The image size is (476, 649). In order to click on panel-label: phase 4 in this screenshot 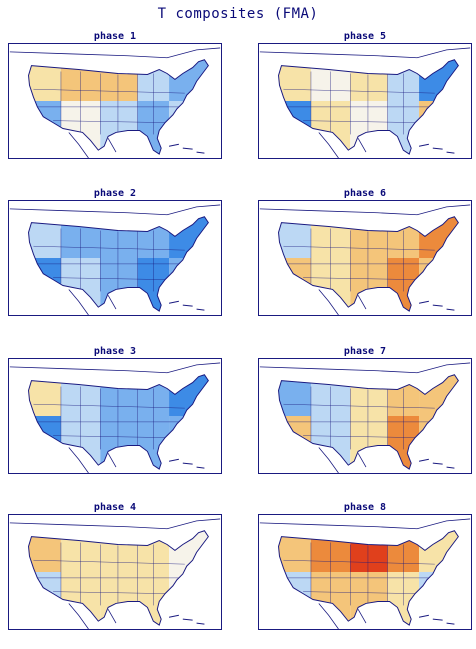, I will do `click(115, 507)`.